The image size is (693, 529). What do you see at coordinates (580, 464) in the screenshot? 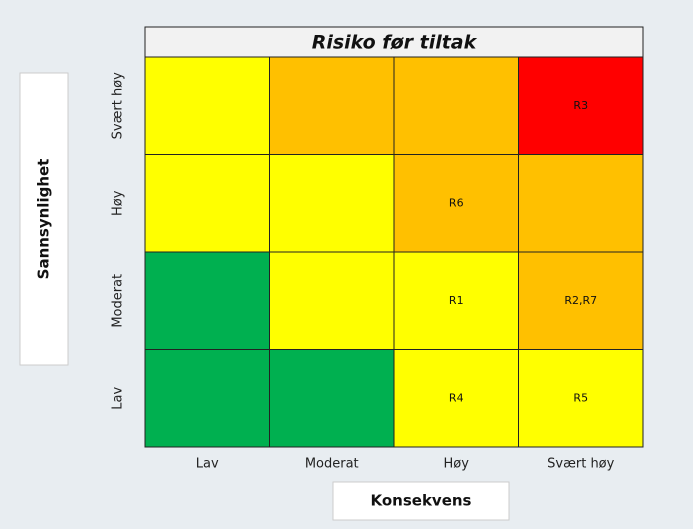
I see `column-label: Svært høy` at bounding box center [580, 464].